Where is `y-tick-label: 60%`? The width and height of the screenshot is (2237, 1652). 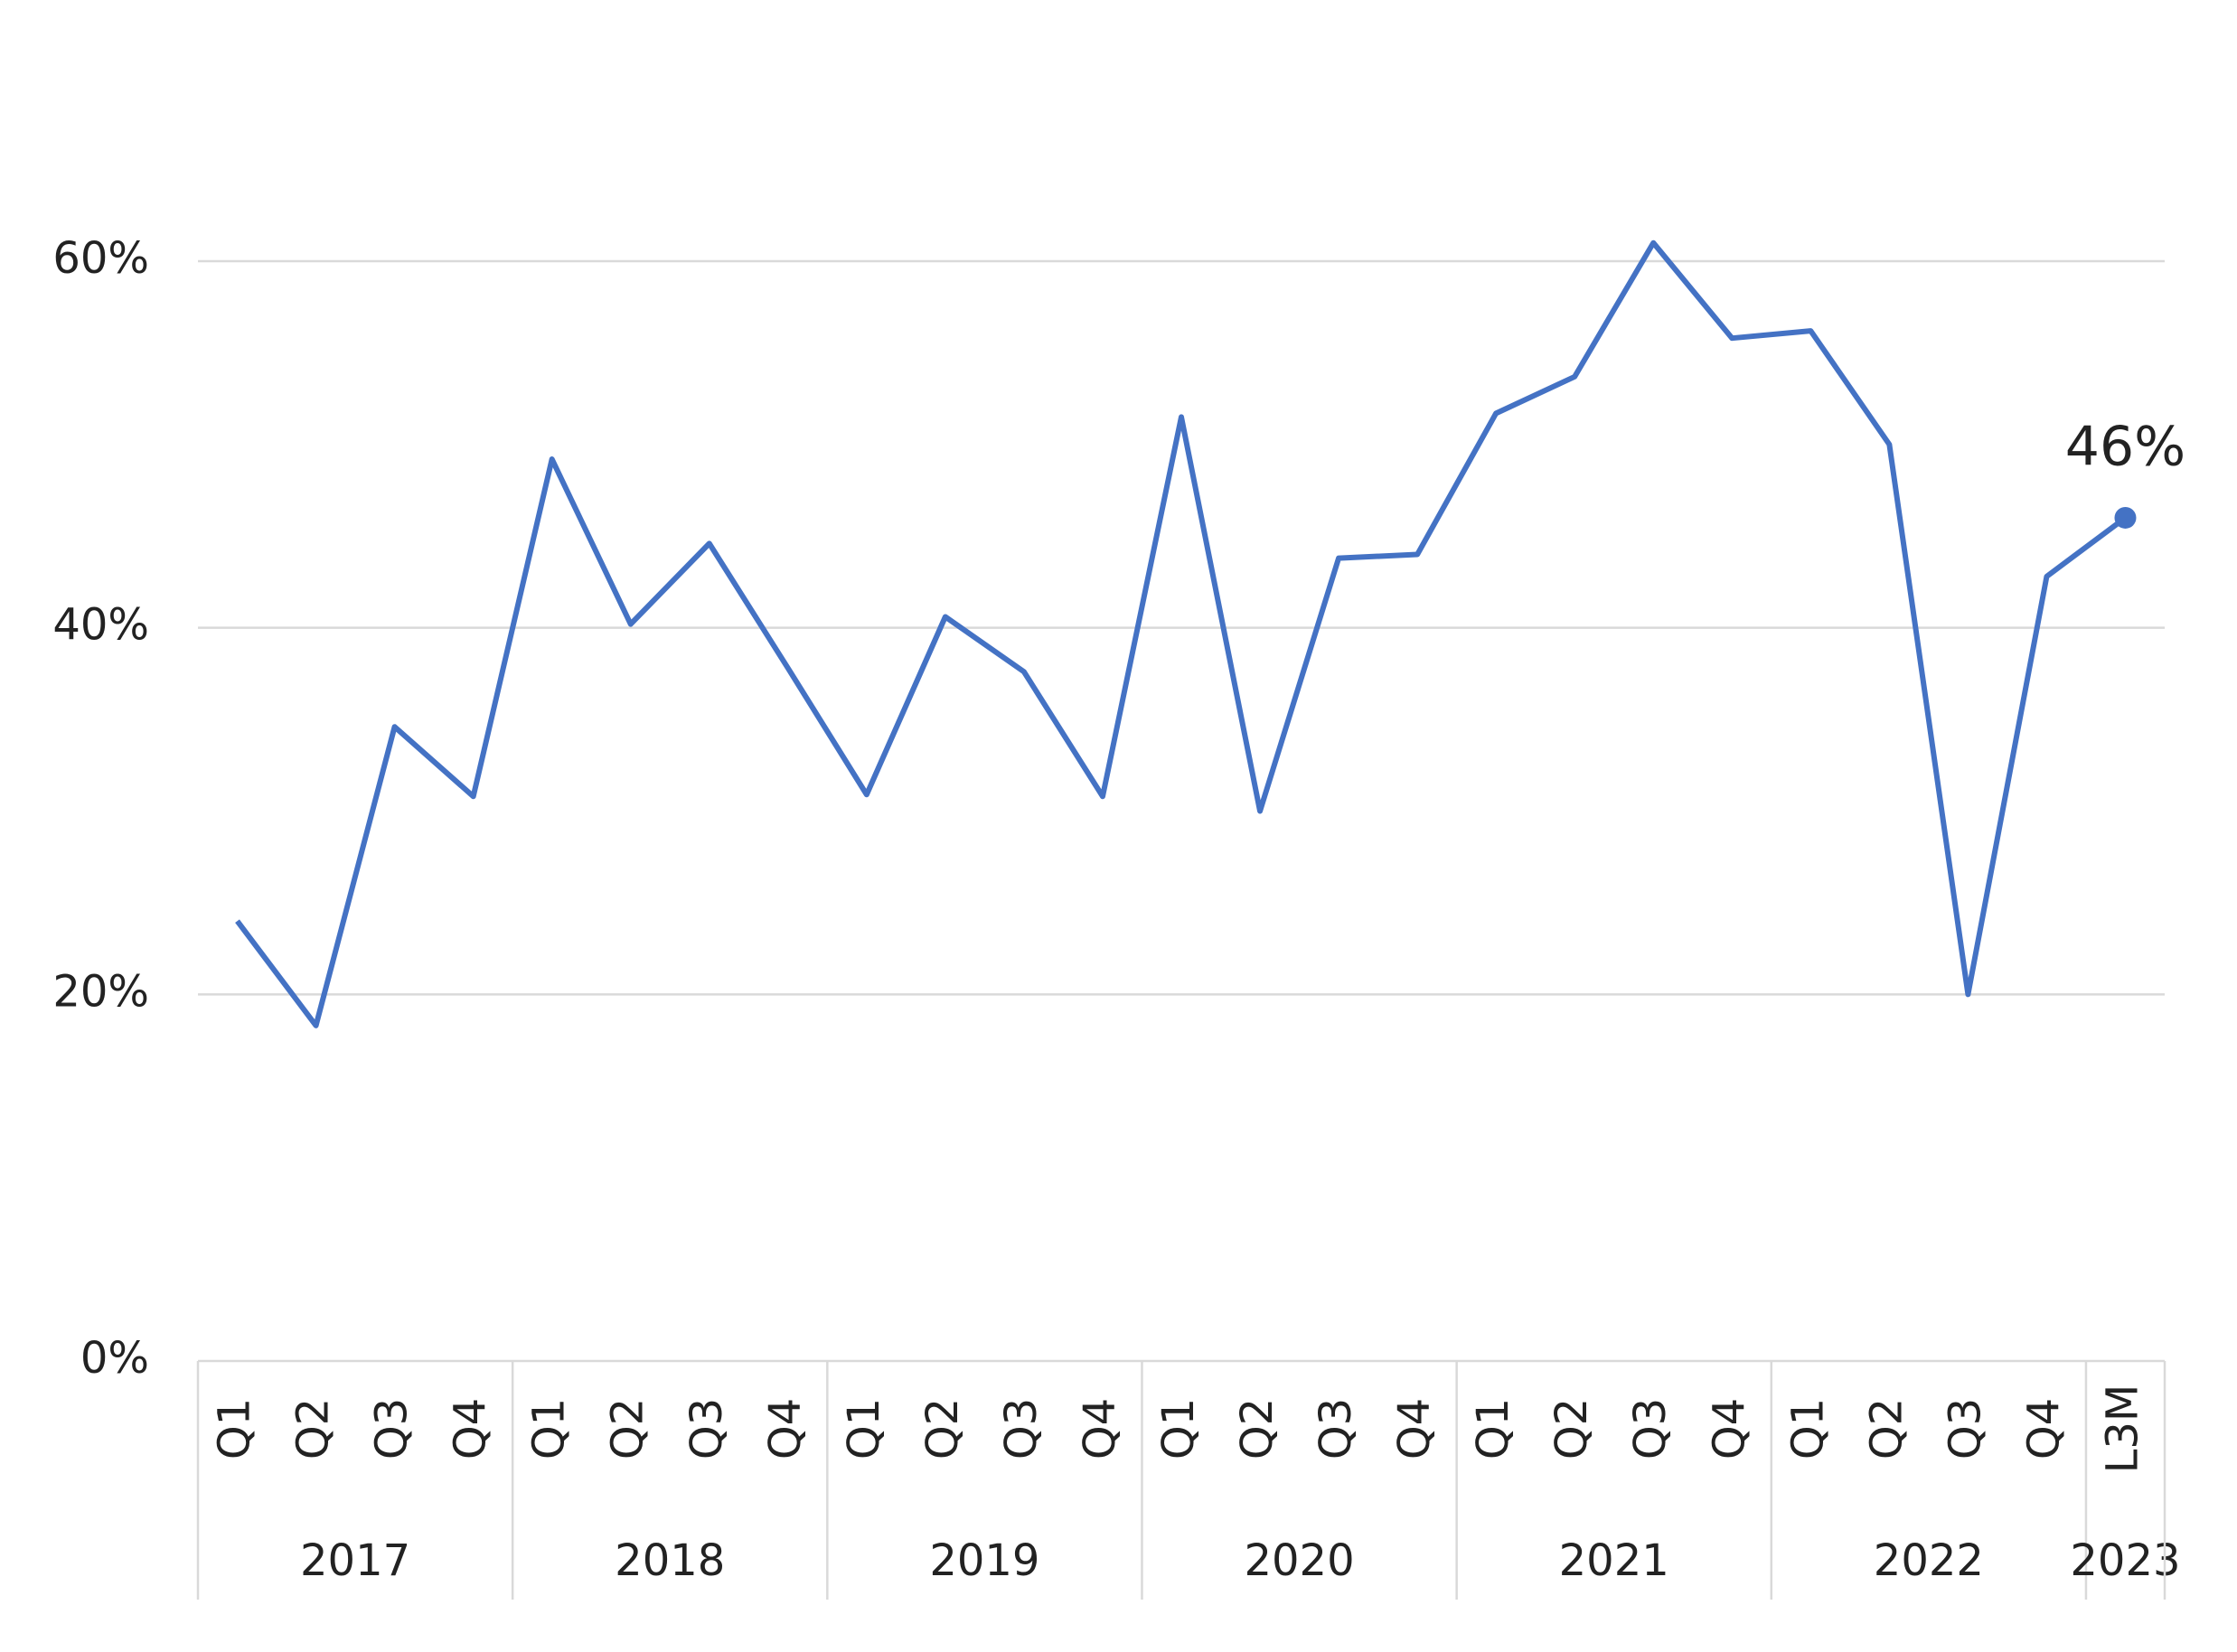 y-tick-label: 60% is located at coordinates (100, 258).